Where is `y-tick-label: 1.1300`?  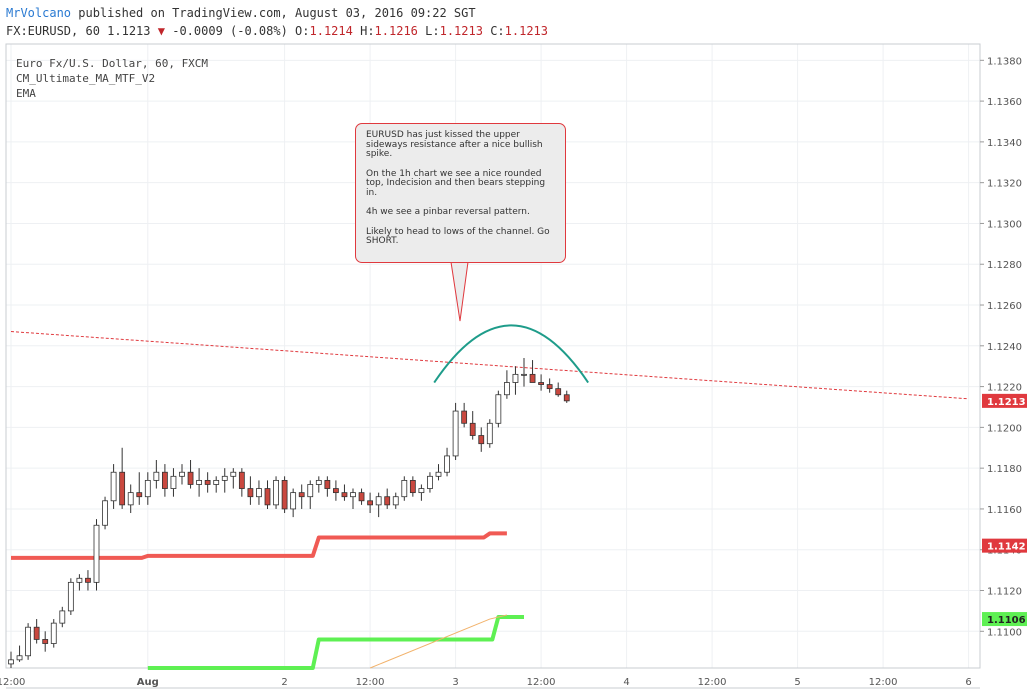 y-tick-label: 1.1300 is located at coordinates (1004, 224).